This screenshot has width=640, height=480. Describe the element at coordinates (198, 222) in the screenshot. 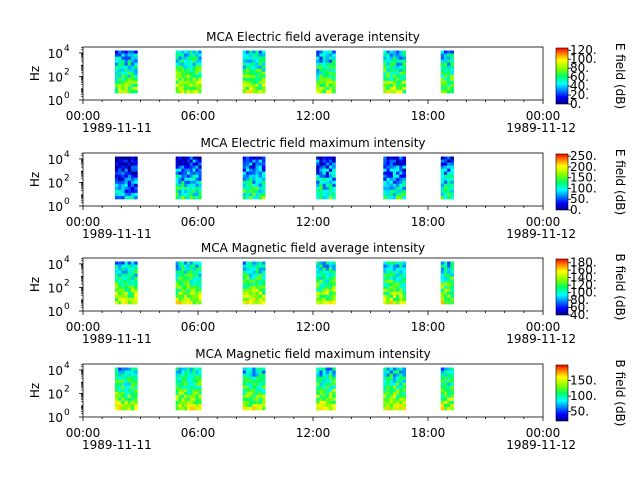

I see `x-tick-label: 06:00` at that location.